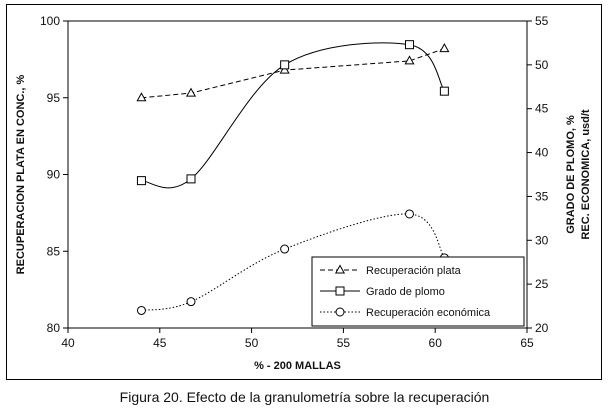 The width and height of the screenshot is (609, 412). I want to click on legend-label-lead-grade: Grado de plomo, so click(405, 292).